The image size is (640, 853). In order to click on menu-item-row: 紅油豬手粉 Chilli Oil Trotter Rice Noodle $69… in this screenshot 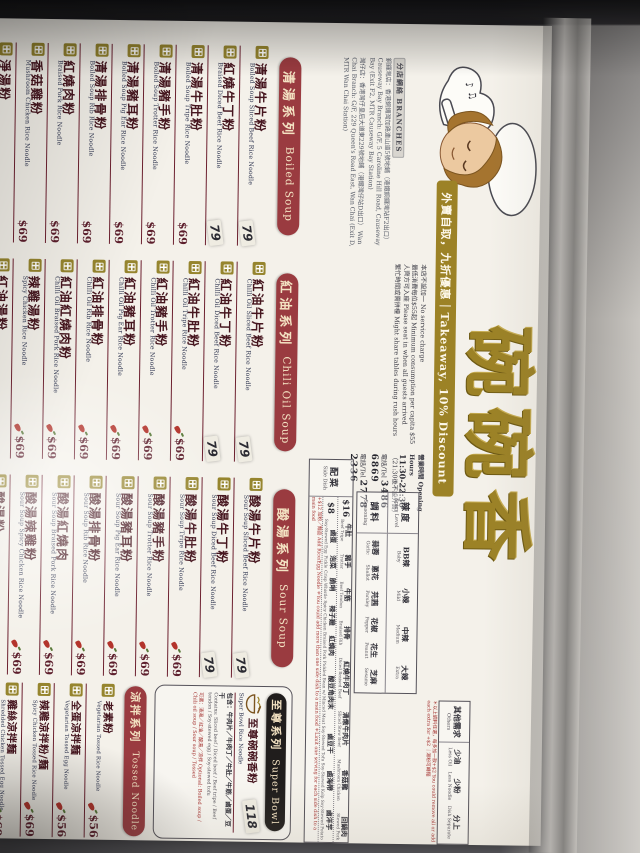, I will do `click(154, 360)`.